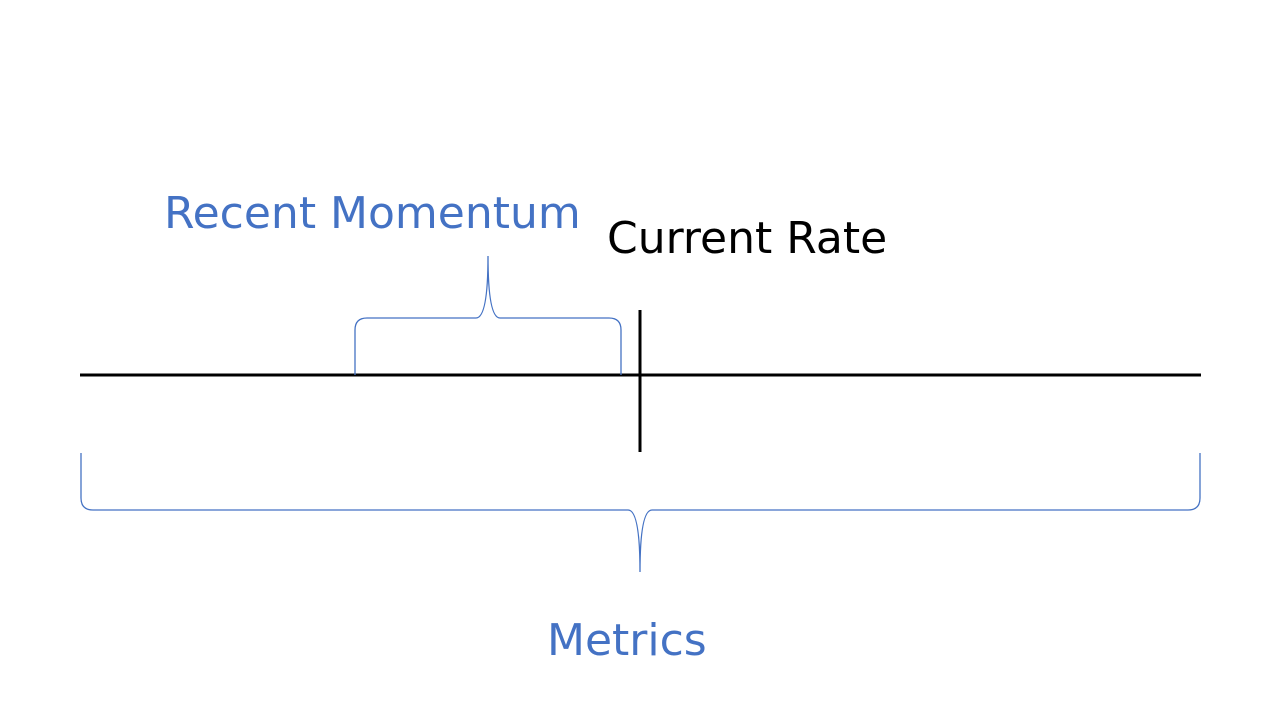 This screenshot has width=1280, height=720. What do you see at coordinates (627, 640) in the screenshot?
I see `metrics-label: Metrics` at bounding box center [627, 640].